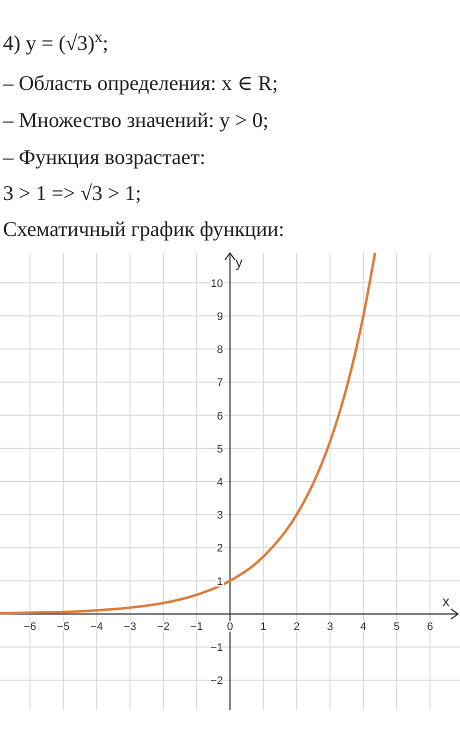 The height and width of the screenshot is (739, 460). Describe the element at coordinates (216, 681) in the screenshot. I see `y-tick-label: −2` at that location.